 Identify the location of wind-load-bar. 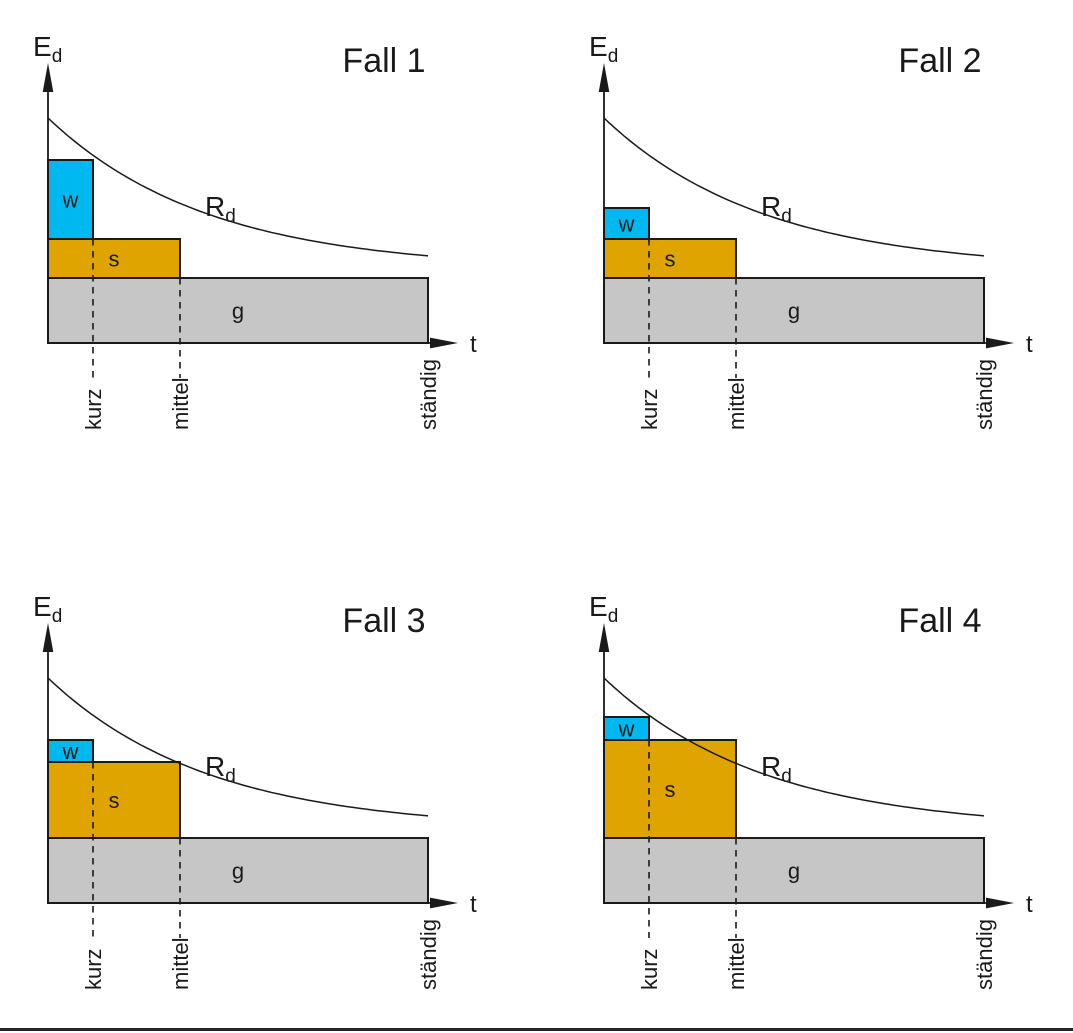
(70, 199).